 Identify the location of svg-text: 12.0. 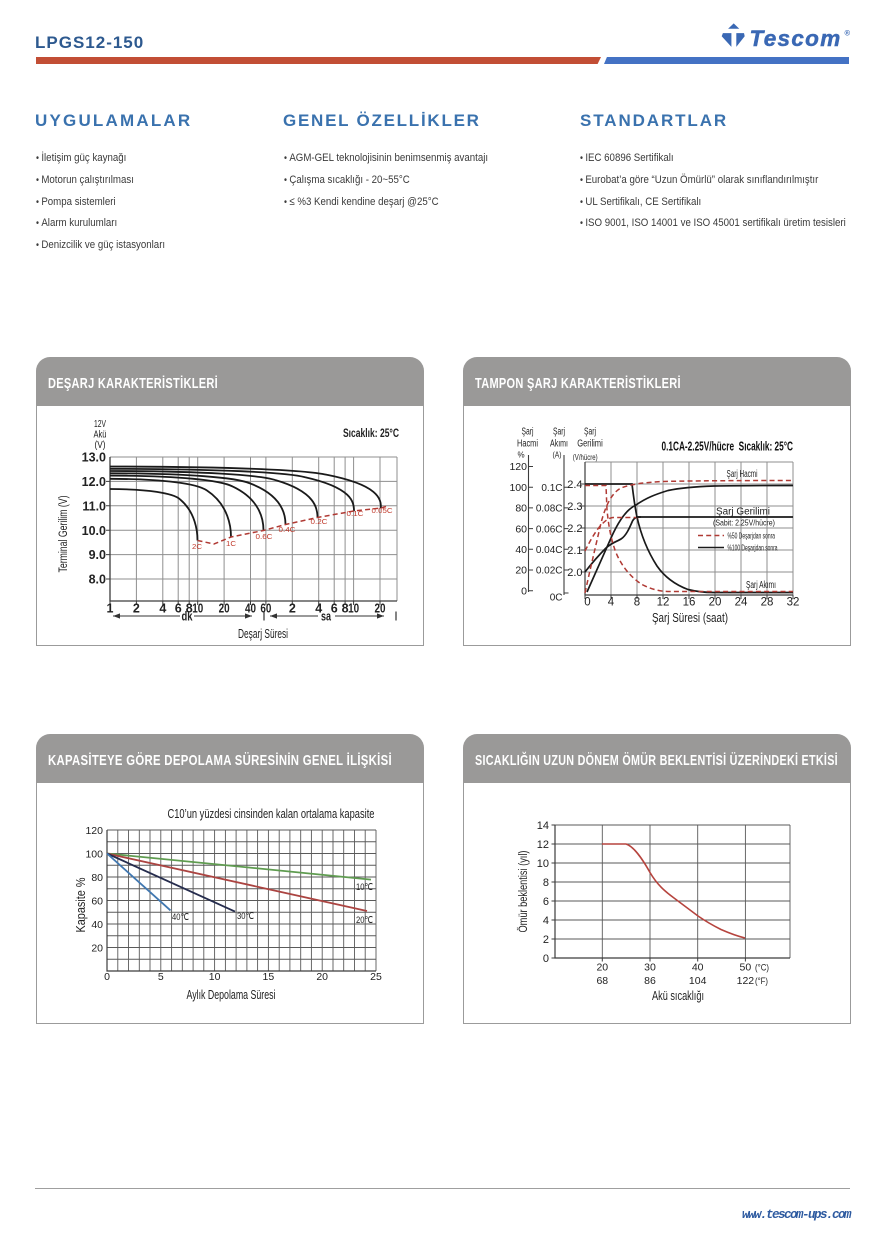
(94, 482).